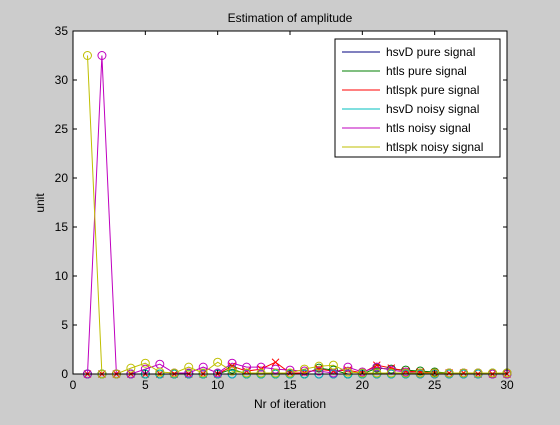  I want to click on legend-label: htls noisy signal, so click(428, 128).